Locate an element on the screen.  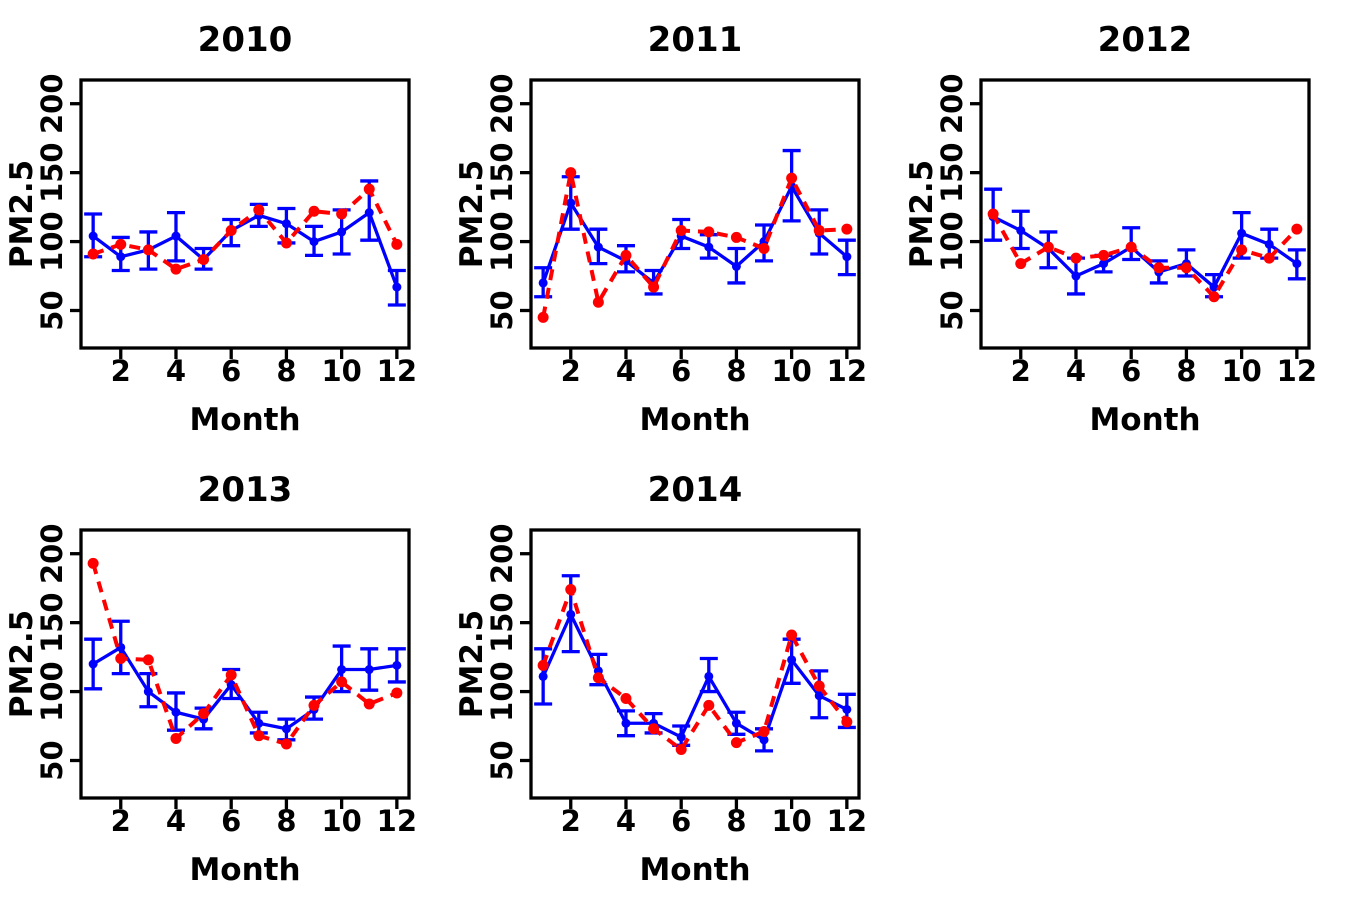
chart-svg-2013: 50 100 150 200 2 4 6 8 10 12 2013 Month PM2.5 is located at coordinates (210, 679).